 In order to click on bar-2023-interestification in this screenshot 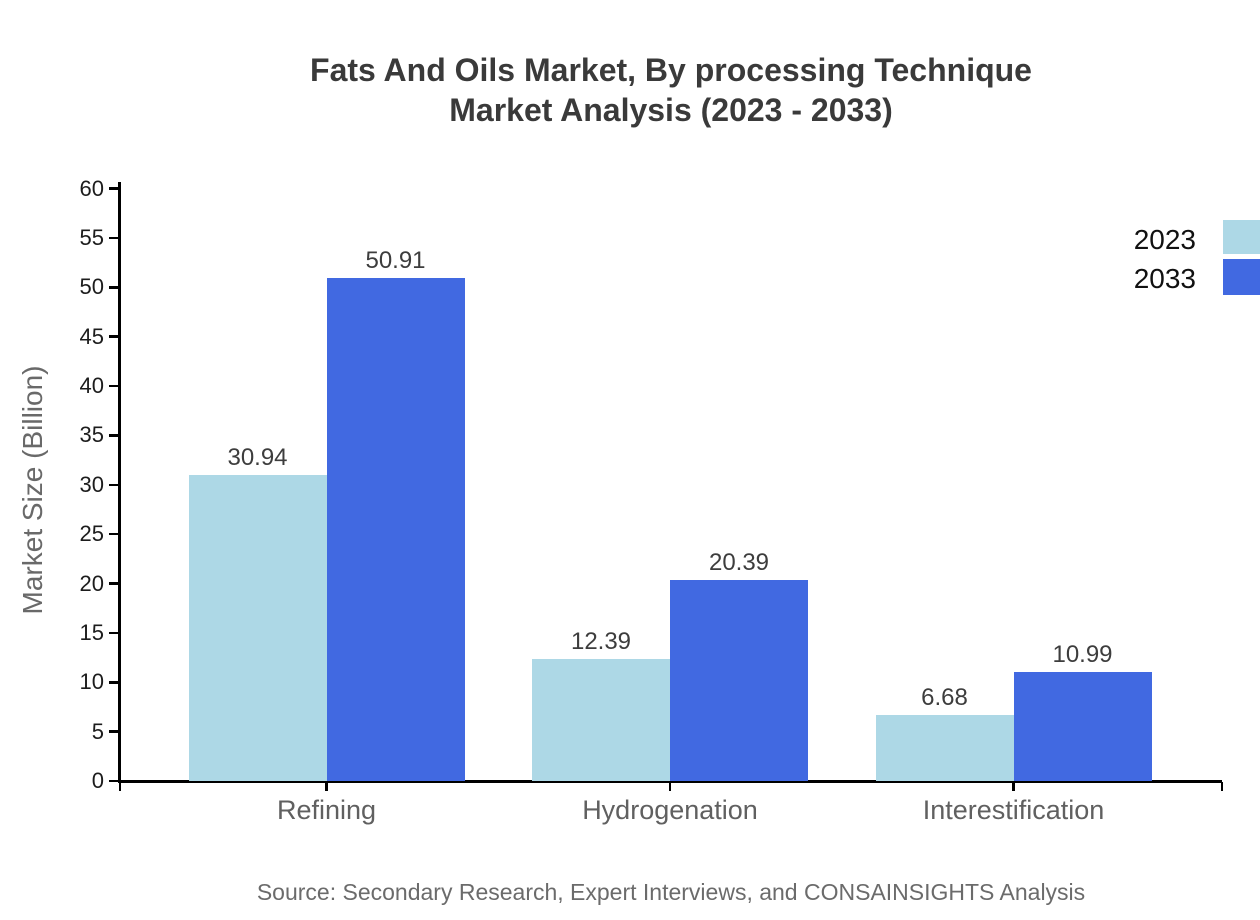, I will do `click(944, 748)`.